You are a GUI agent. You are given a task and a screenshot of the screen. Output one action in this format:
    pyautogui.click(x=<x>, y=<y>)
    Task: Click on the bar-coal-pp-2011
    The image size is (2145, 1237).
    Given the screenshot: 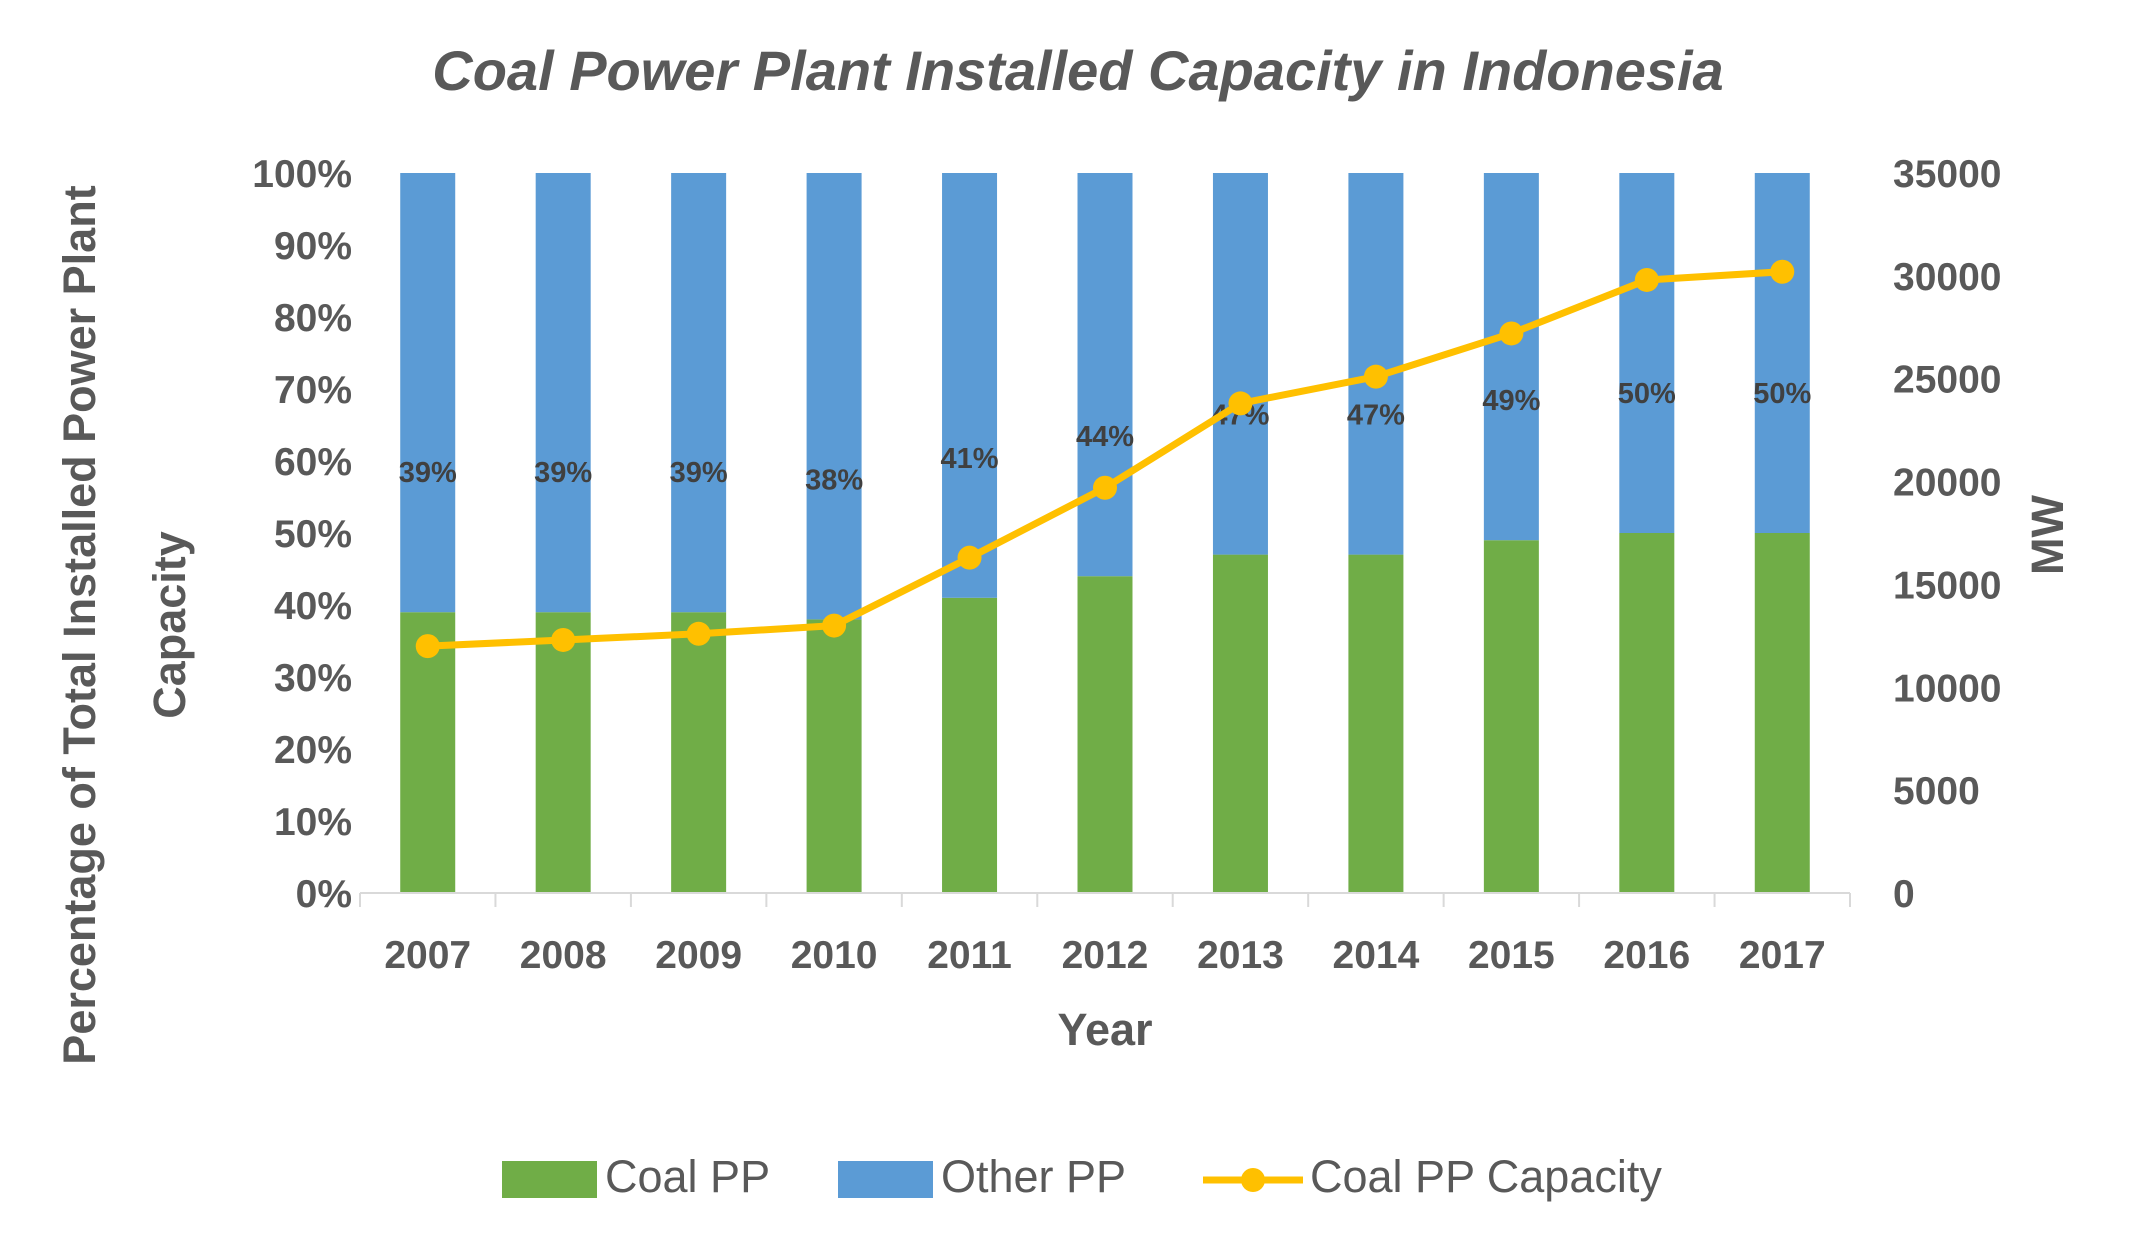 What is the action you would take?
    pyautogui.click(x=970, y=745)
    